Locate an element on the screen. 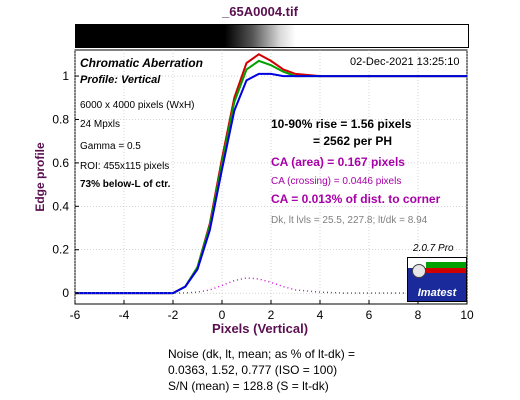 Image resolution: width=520 pixels, height=400 pixels. y-tick-label: 0.2 is located at coordinates (60, 250).